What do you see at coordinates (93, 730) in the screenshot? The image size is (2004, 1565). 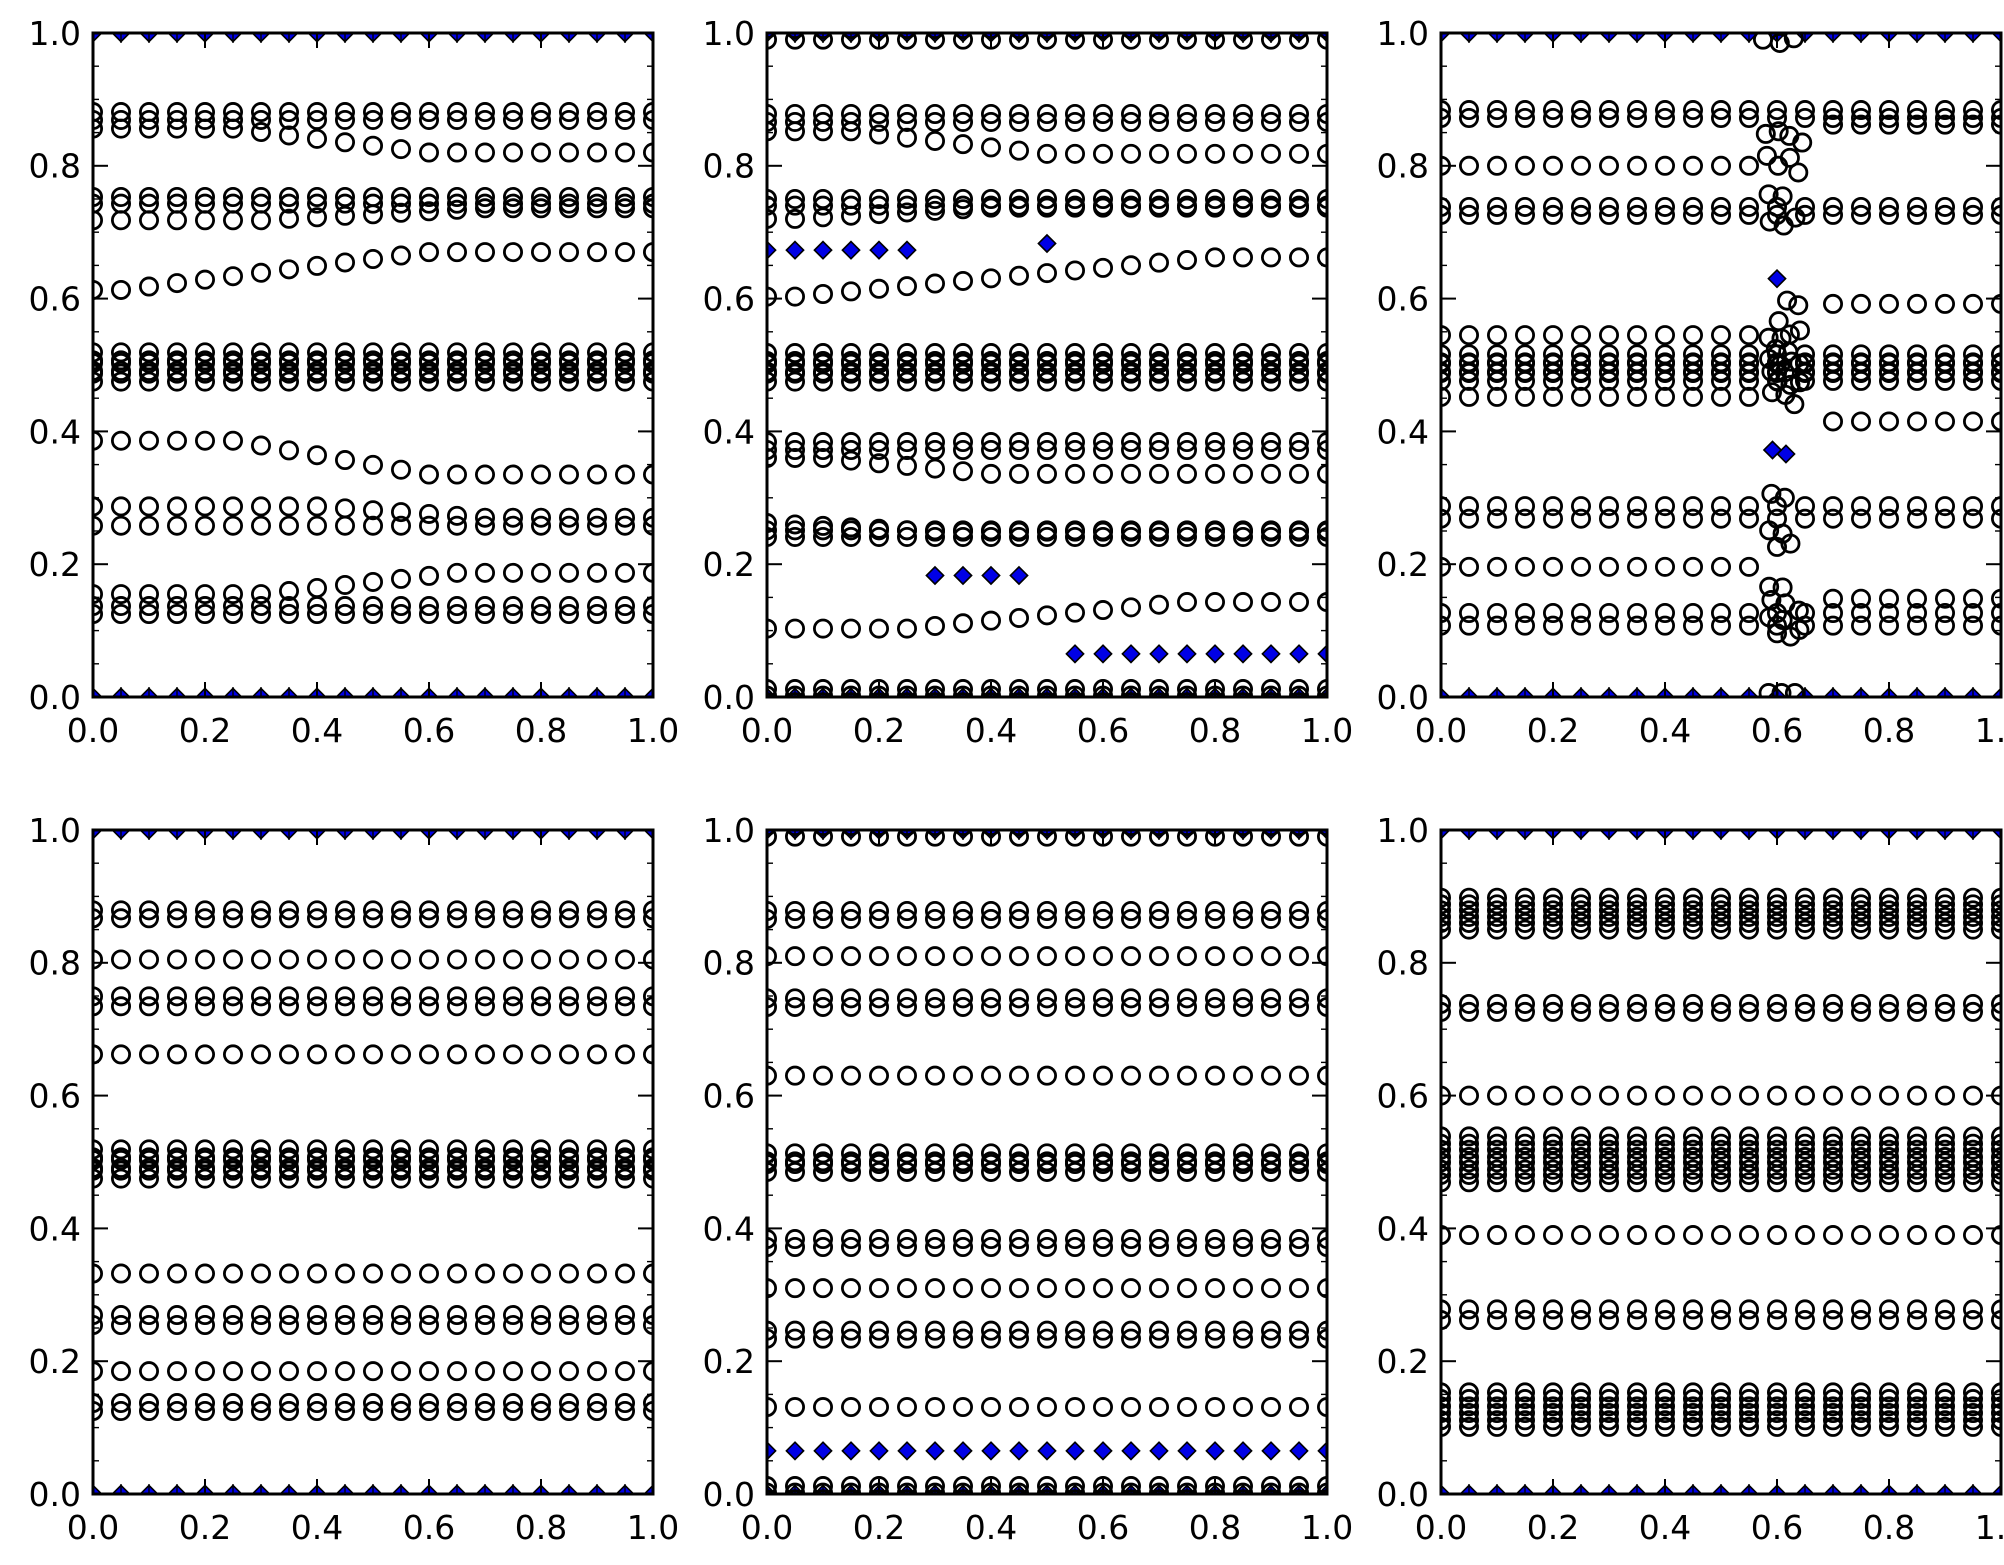 I see `x-tick-label: 0.0` at bounding box center [93, 730].